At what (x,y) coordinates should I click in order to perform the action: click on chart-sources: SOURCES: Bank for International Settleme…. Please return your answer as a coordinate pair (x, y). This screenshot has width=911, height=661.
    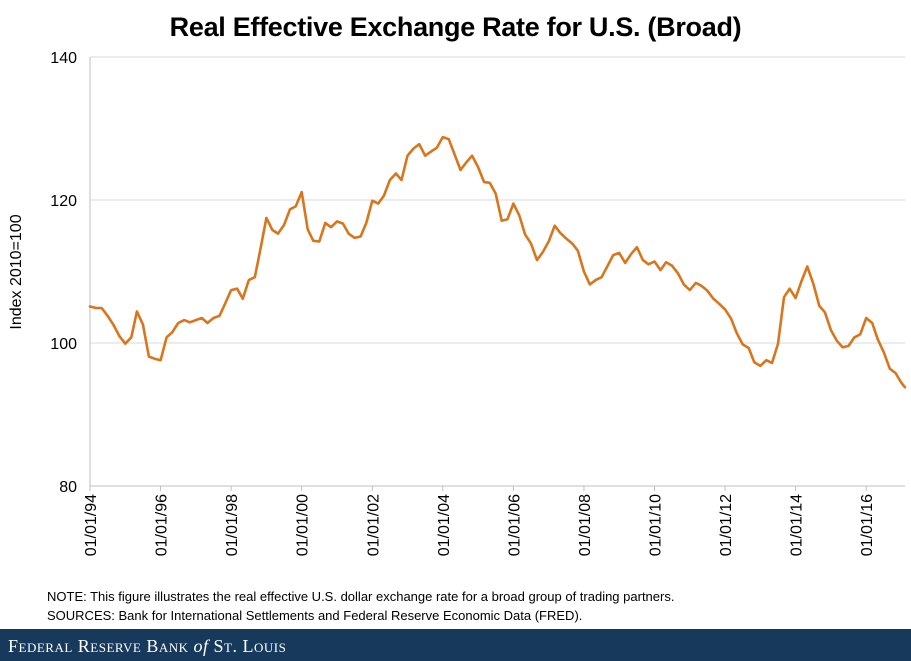
    Looking at the image, I should click on (315, 615).